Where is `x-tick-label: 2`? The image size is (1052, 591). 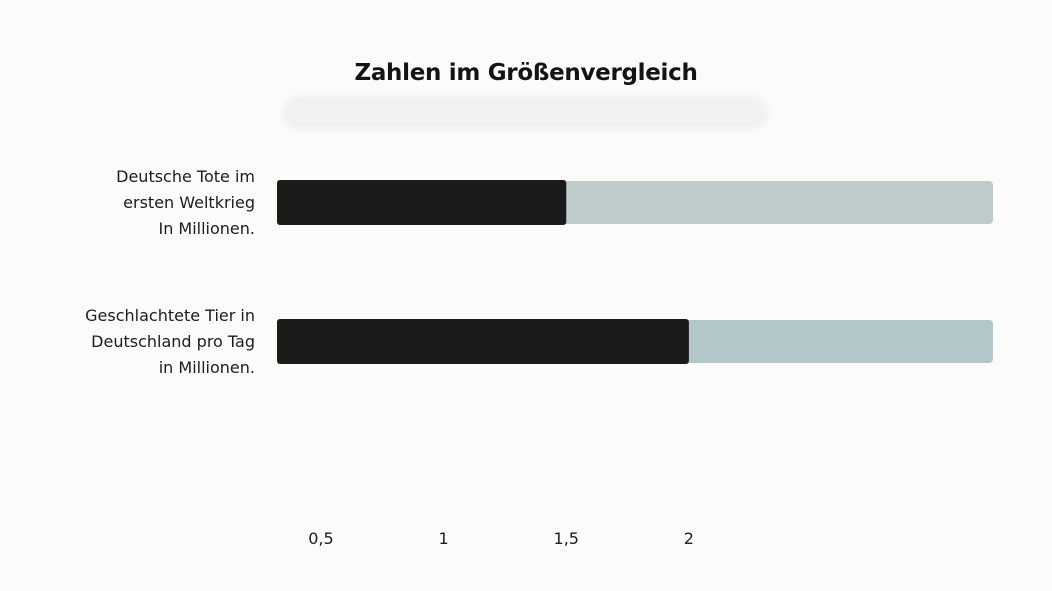 x-tick-label: 2 is located at coordinates (689, 538).